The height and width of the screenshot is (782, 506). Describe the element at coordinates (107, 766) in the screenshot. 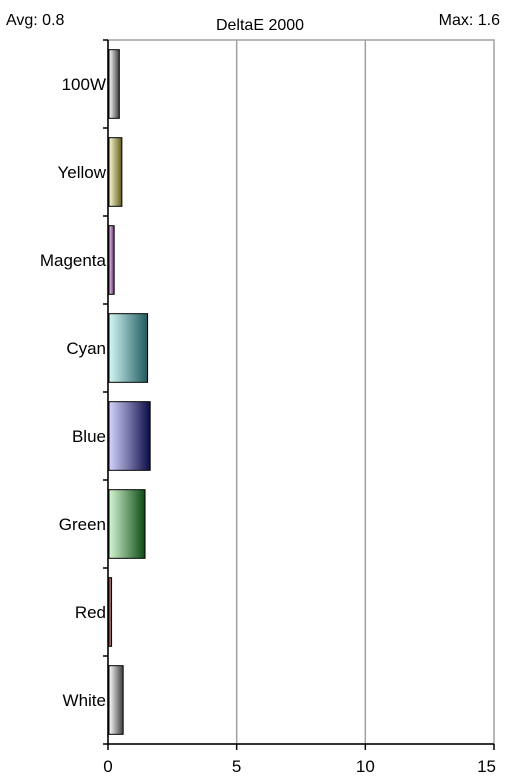

I see `x-tick-label-0: 0` at that location.